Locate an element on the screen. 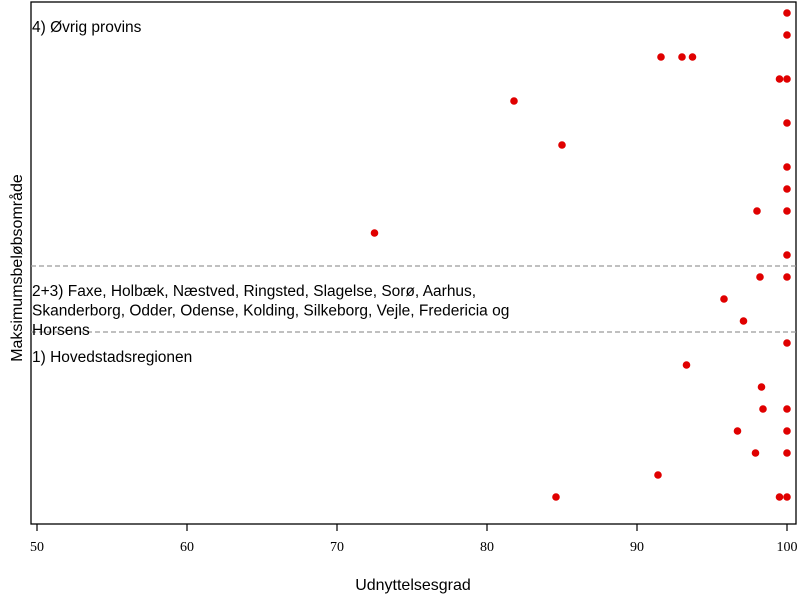 The width and height of the screenshot is (801, 598). x-tick-label: 50 is located at coordinates (37, 547).